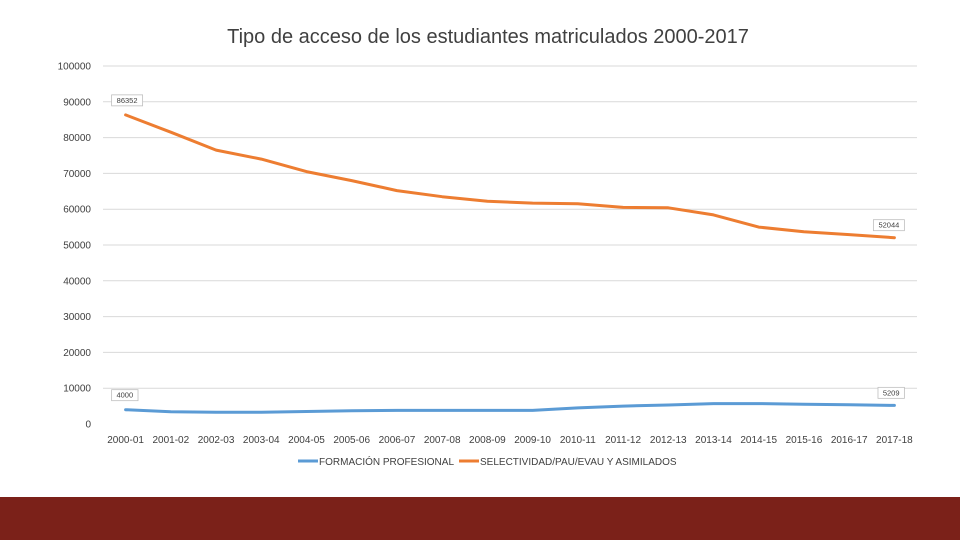 This screenshot has width=960, height=540. What do you see at coordinates (578, 462) in the screenshot?
I see `legend-label: SELECTIVIDAD/PAU/EVAU Y ASIMILADOS` at bounding box center [578, 462].